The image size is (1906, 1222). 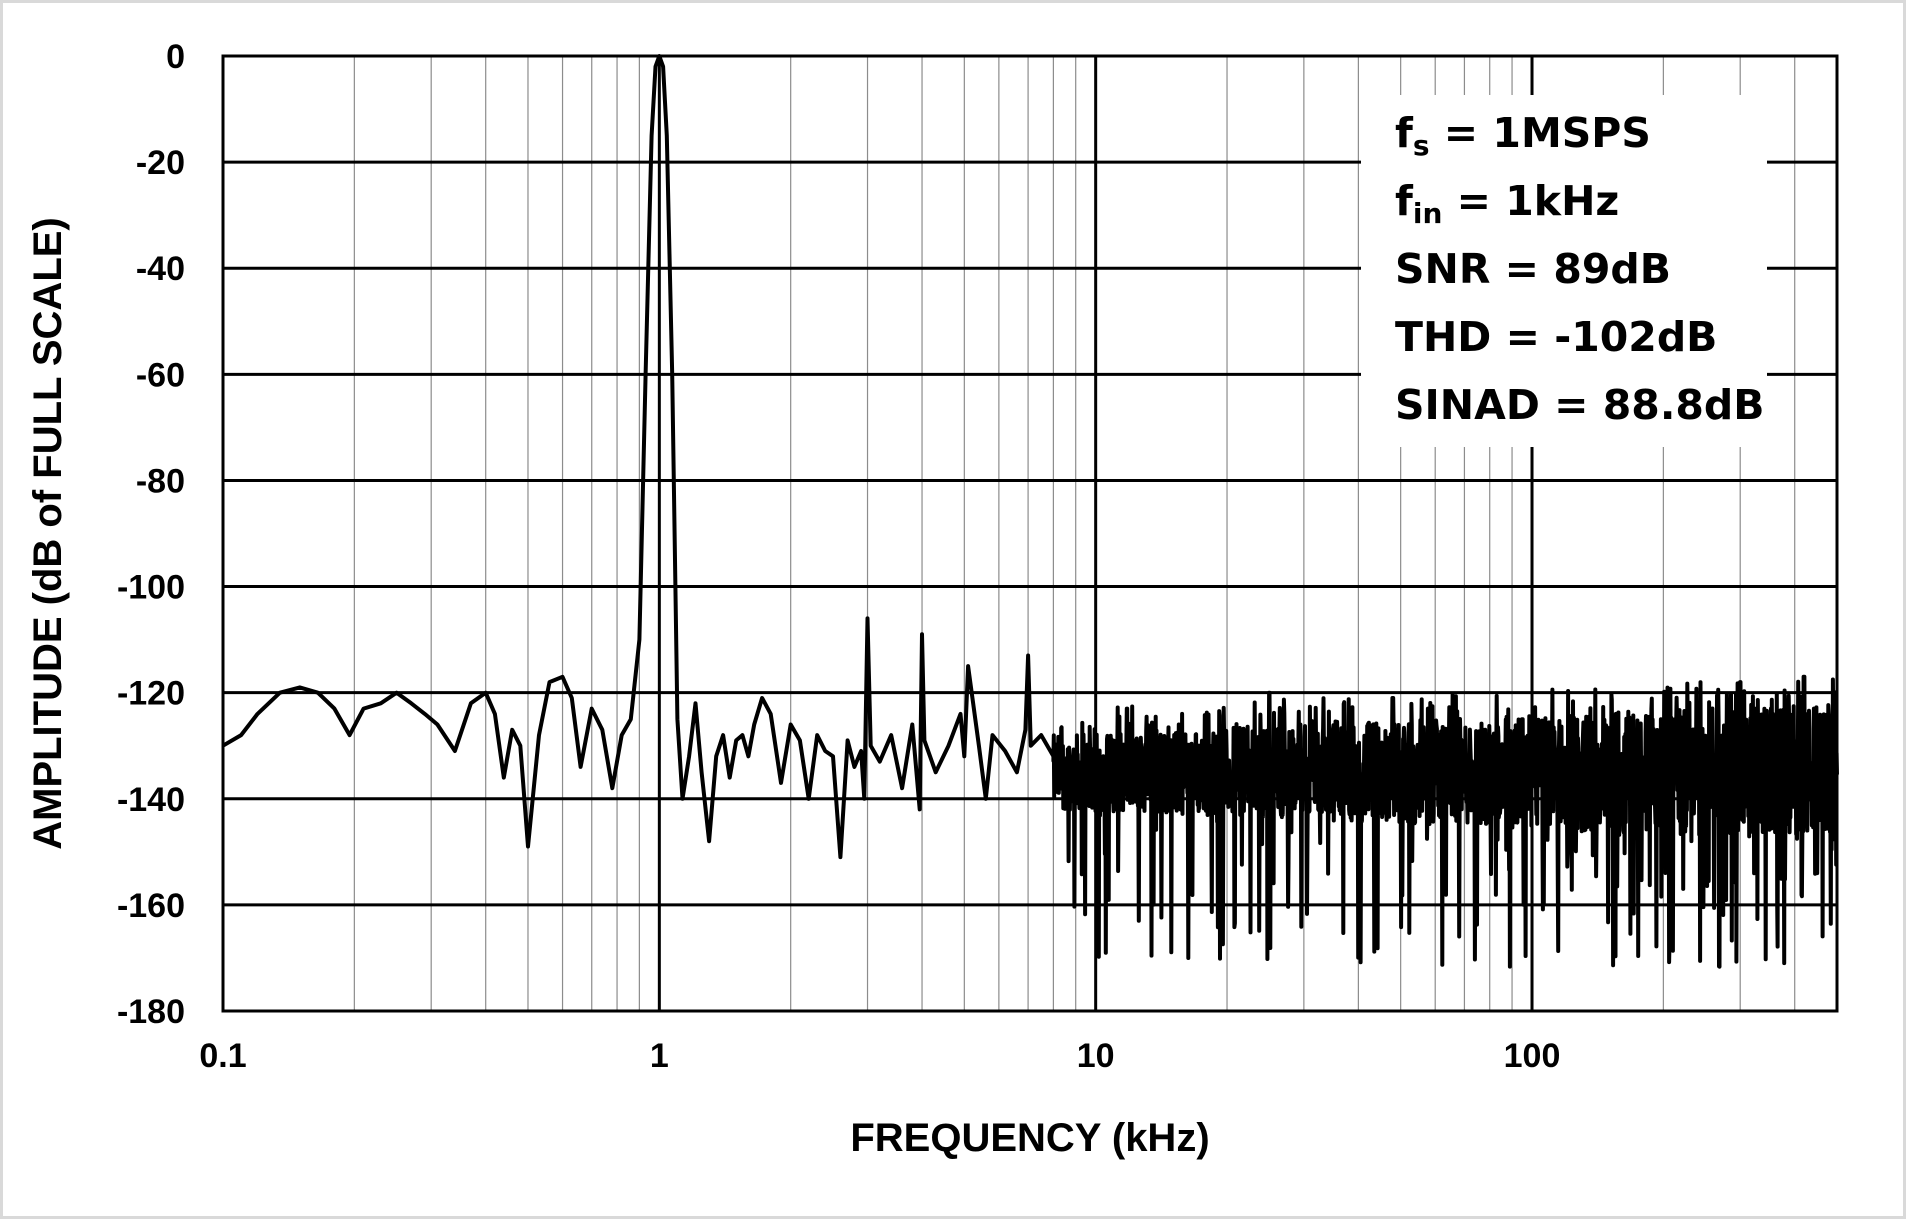 What do you see at coordinates (151, 906) in the screenshot?
I see `y-tick-label: -160` at bounding box center [151, 906].